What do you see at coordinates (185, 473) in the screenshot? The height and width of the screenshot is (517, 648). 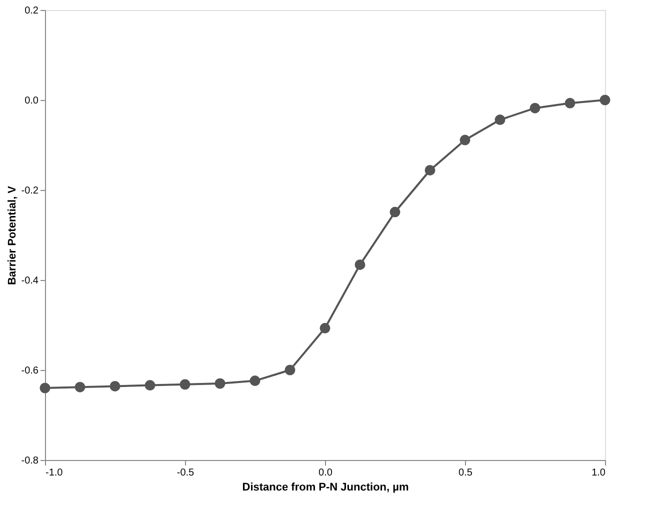 I see `x-tick-label: -0.5` at bounding box center [185, 473].